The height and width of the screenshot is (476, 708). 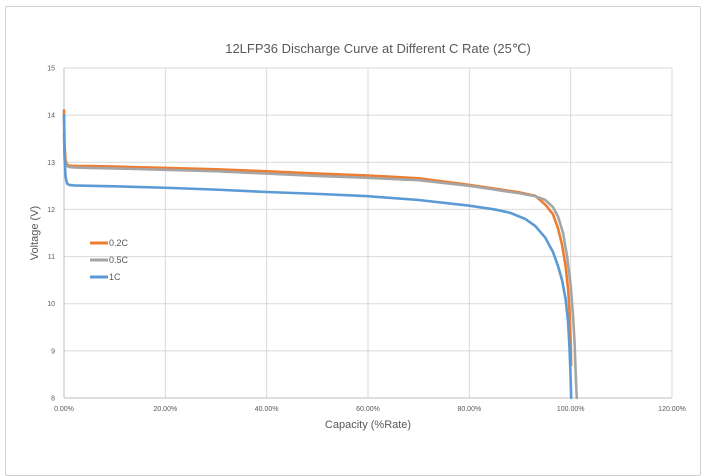 What do you see at coordinates (165, 409) in the screenshot?
I see `x-tick-label: 20.00%` at bounding box center [165, 409].